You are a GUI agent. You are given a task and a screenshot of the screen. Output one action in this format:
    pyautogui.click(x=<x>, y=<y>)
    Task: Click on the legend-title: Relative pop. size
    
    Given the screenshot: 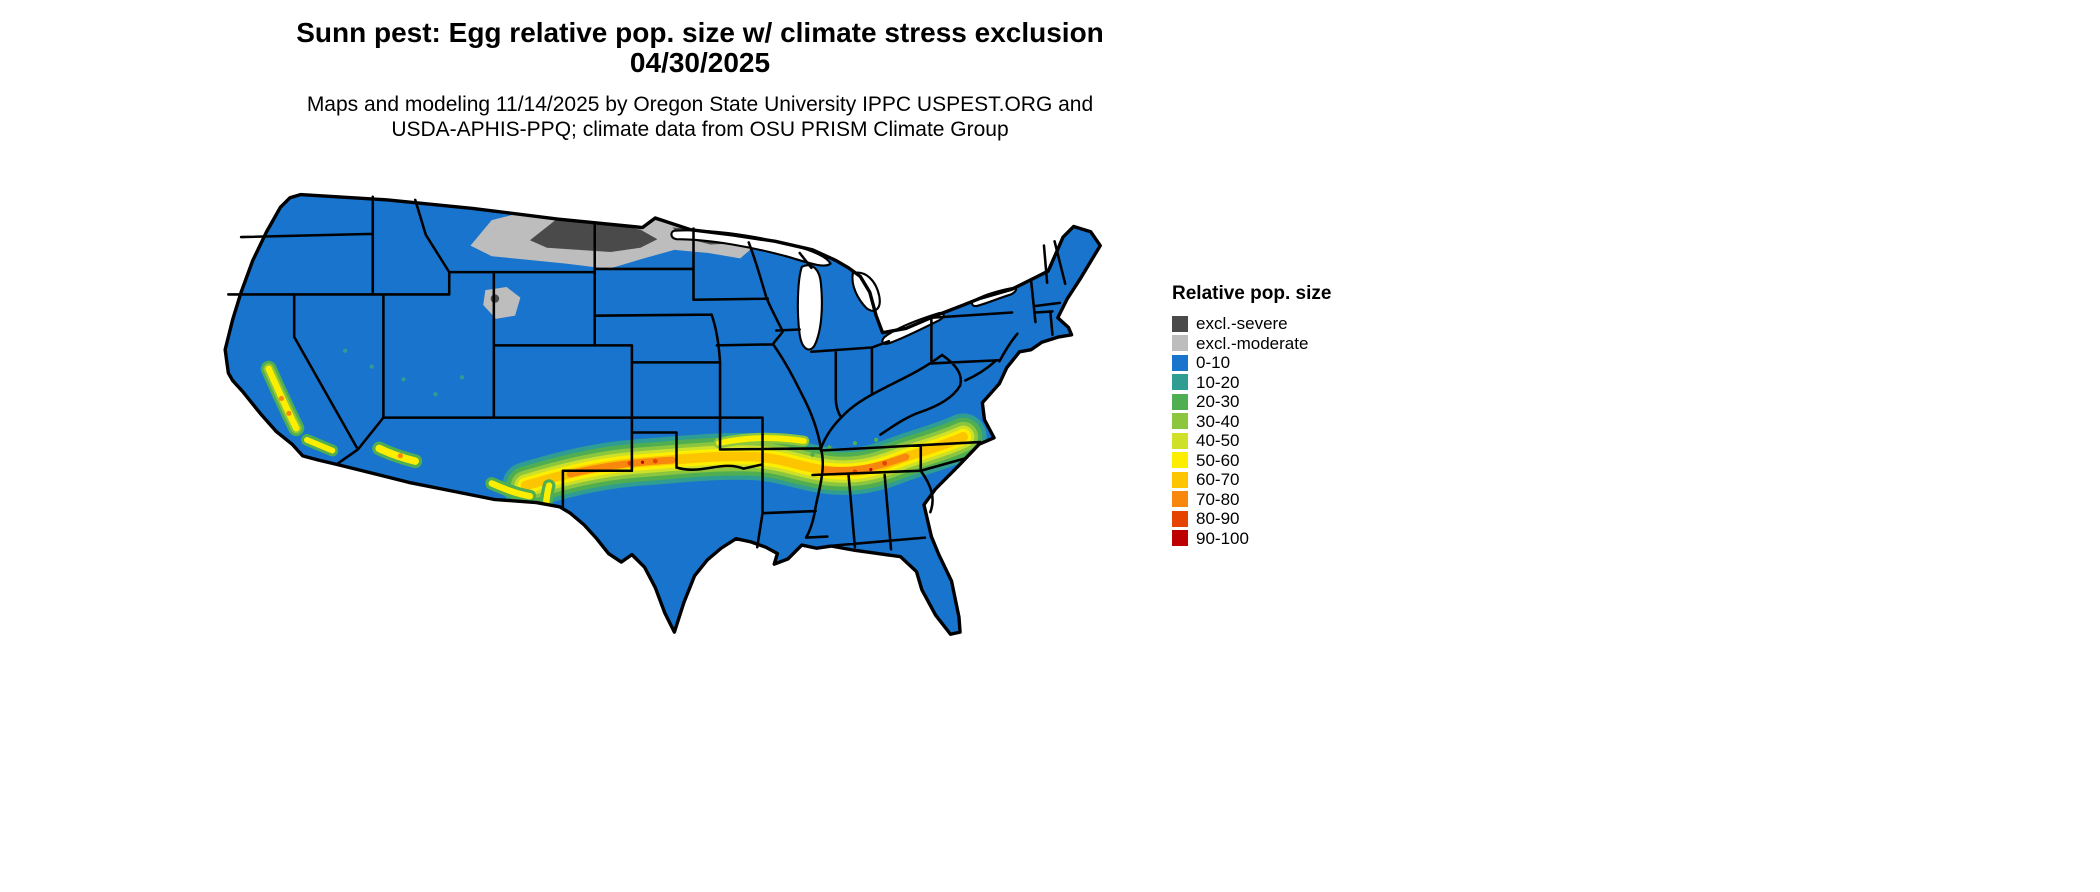 What is the action you would take?
    pyautogui.click(x=1252, y=293)
    